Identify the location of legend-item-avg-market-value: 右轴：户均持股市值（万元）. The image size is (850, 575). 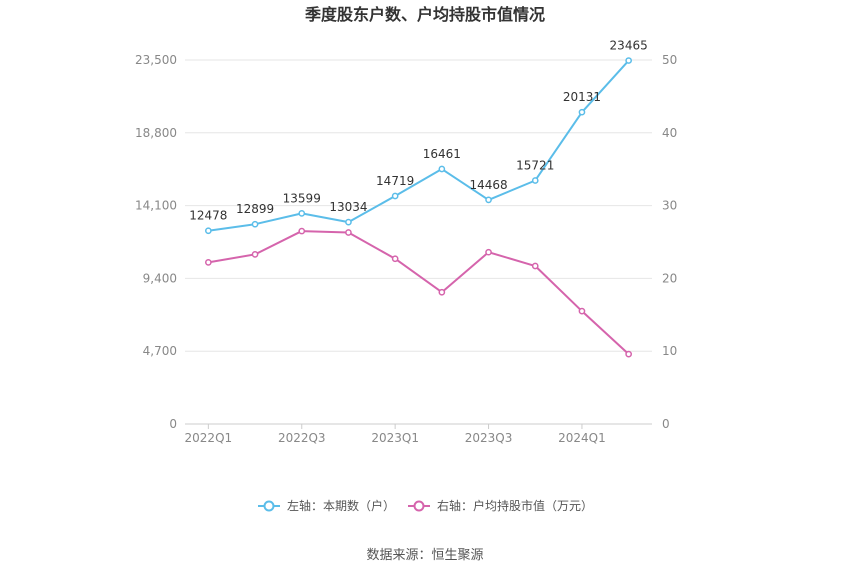
(500, 505).